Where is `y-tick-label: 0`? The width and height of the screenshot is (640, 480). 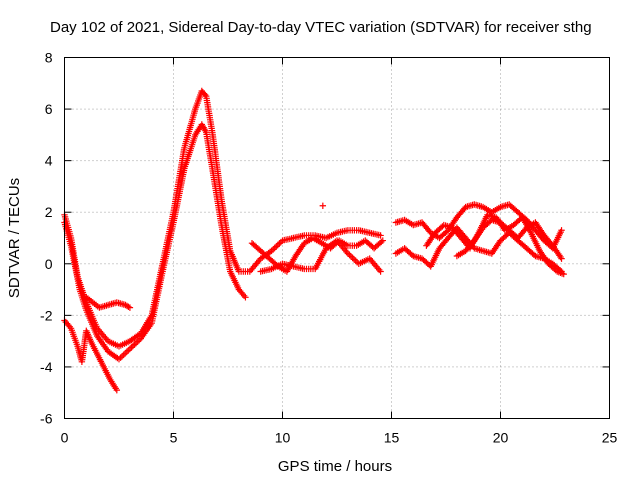 y-tick-label: 0 is located at coordinates (49, 264).